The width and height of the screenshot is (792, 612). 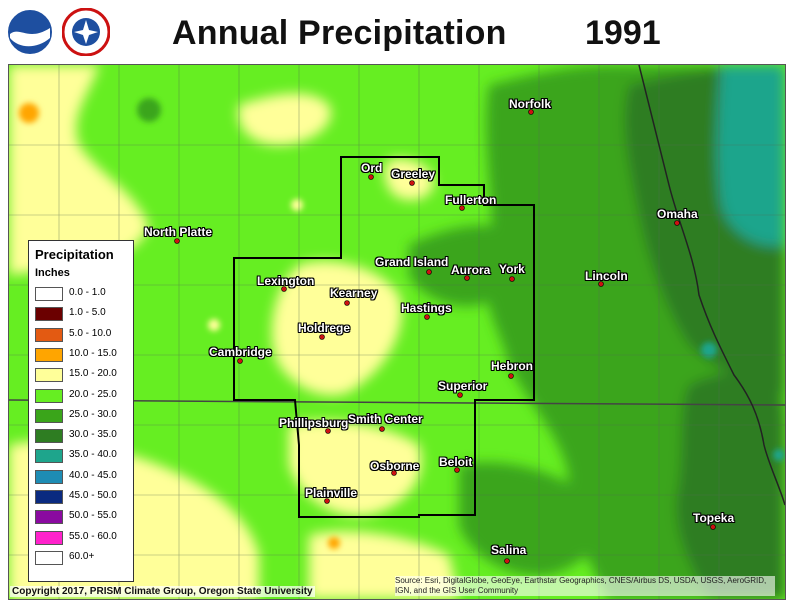 I want to click on legend-label: 60.0+, so click(x=82, y=556).